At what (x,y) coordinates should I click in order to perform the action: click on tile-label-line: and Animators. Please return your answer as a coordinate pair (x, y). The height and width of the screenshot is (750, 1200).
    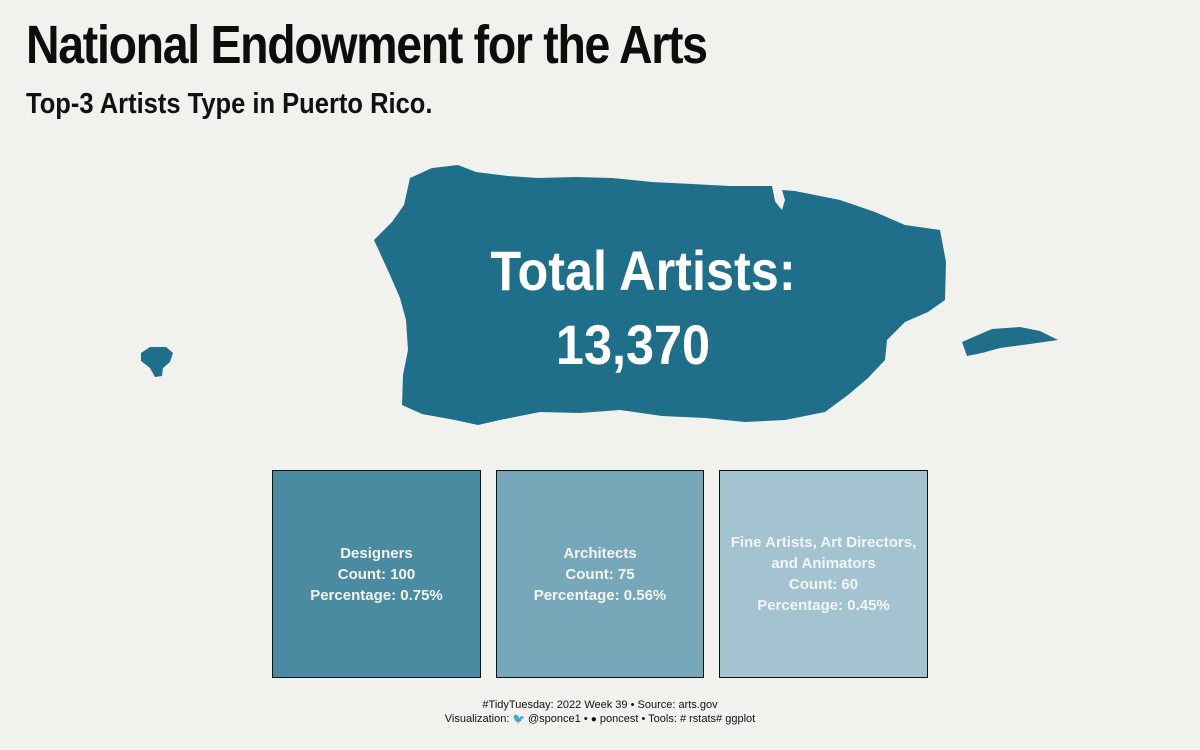
    Looking at the image, I should click on (823, 563).